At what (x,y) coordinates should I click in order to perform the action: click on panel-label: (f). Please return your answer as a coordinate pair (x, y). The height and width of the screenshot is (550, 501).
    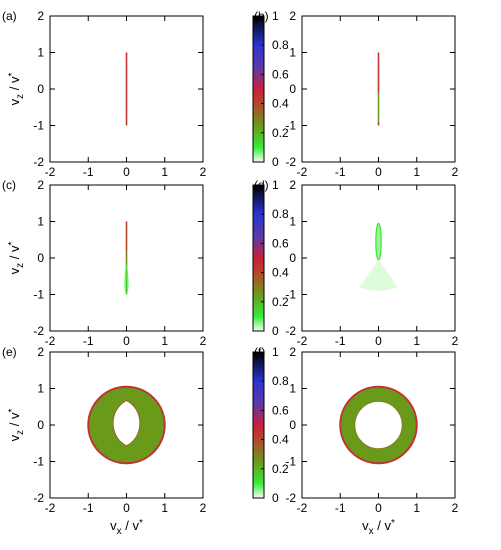
    Looking at the image, I should click on (259, 352).